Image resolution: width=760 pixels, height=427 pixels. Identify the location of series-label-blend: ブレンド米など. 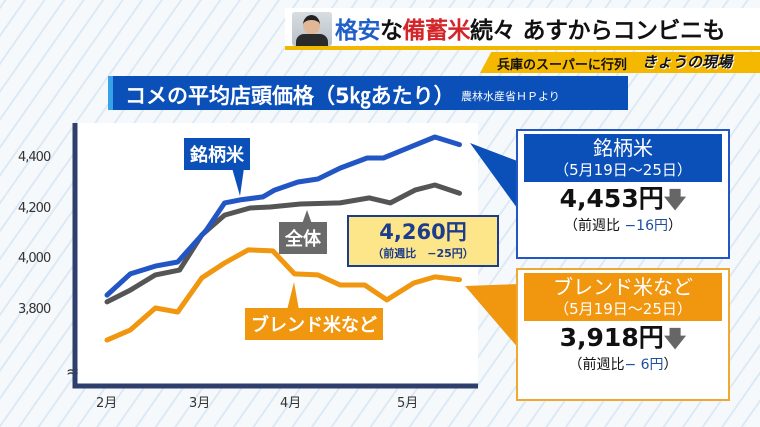
(314, 324).